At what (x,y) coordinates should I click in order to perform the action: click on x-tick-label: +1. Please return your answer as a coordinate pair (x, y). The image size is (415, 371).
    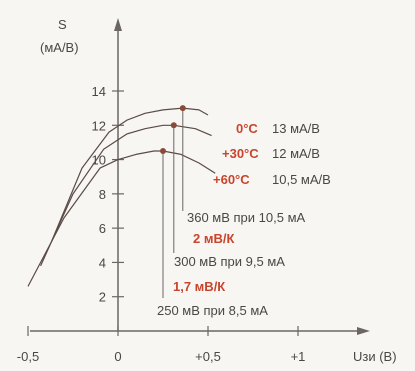
    Looking at the image, I should click on (298, 356).